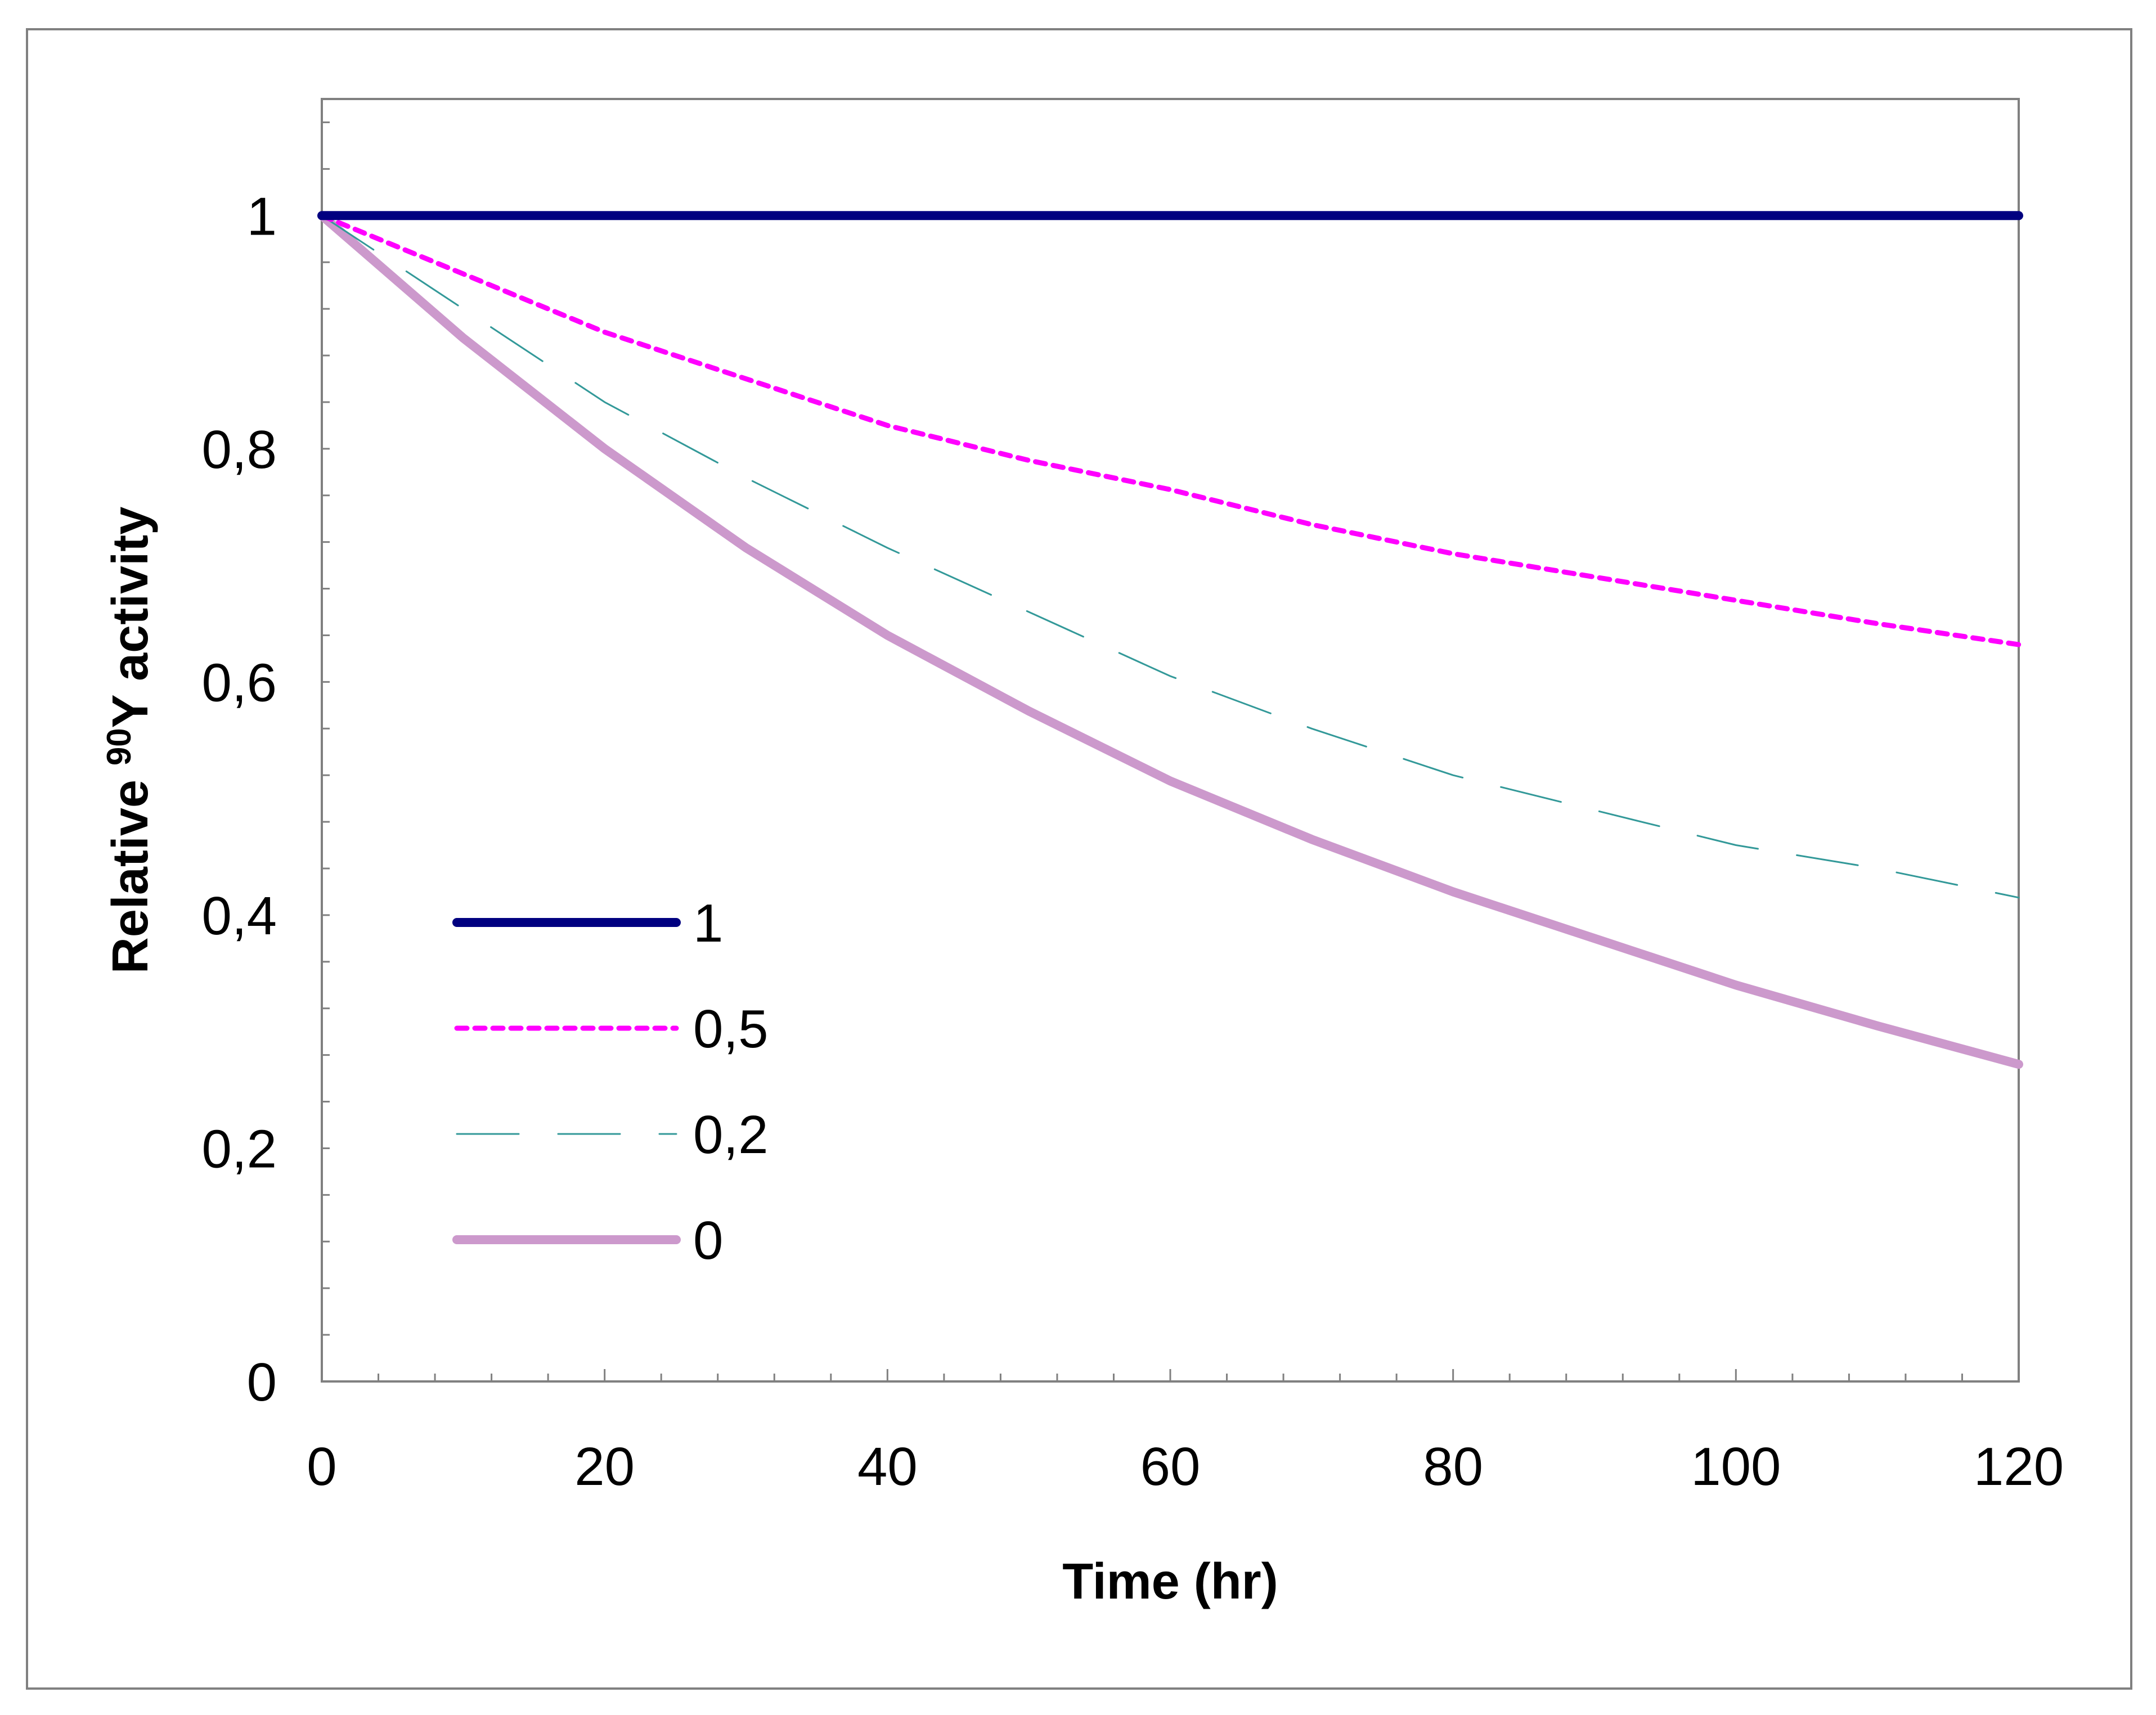 This screenshot has width=2156, height=1715. Describe the element at coordinates (708, 1241) in the screenshot. I see `legend-label-0: 0` at that location.